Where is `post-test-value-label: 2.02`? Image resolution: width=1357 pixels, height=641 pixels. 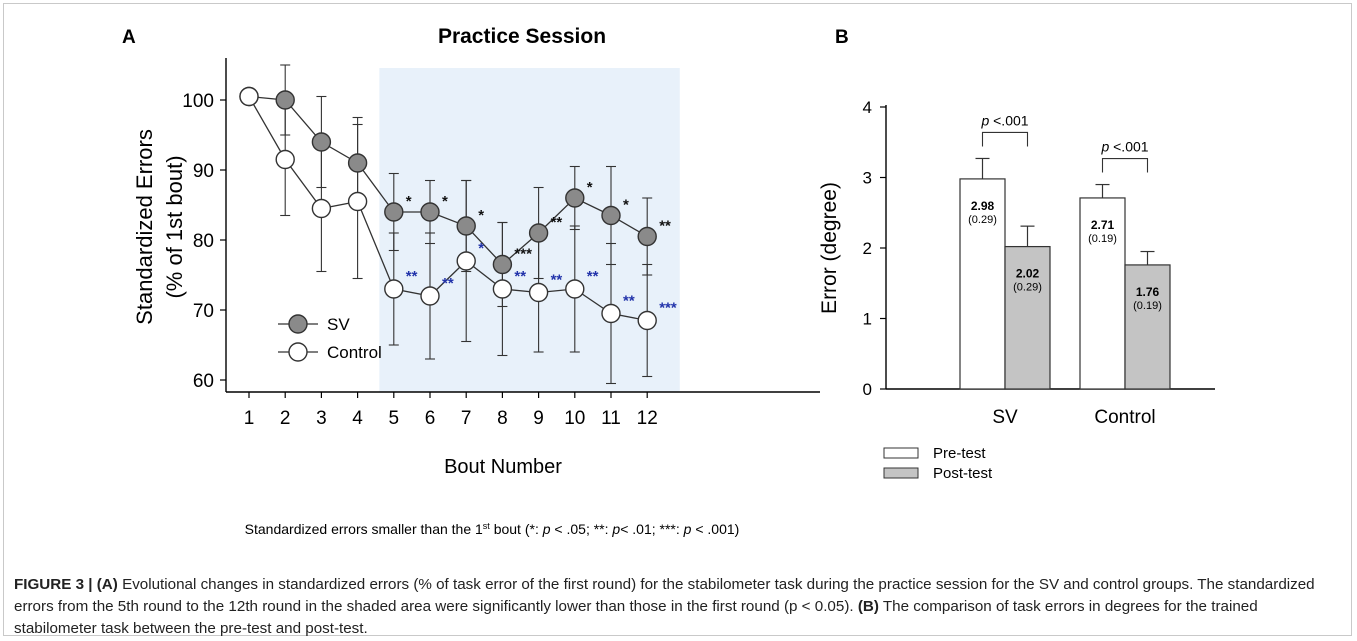
post-test-value-label: 2.02 is located at coordinates (1028, 274).